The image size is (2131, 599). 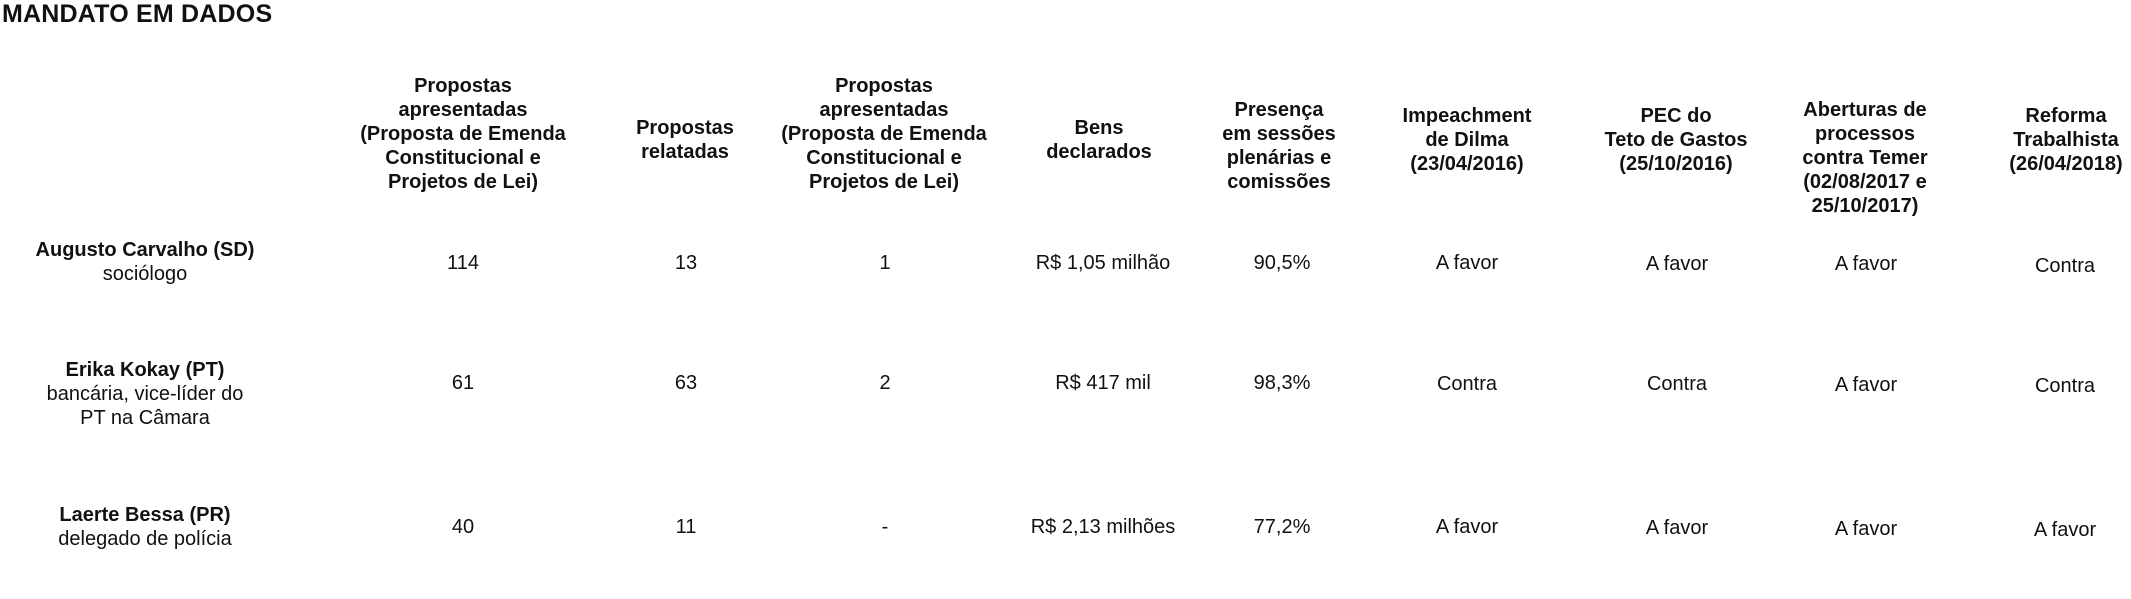 I want to click on header-line: Impeachment, so click(x=1467, y=116).